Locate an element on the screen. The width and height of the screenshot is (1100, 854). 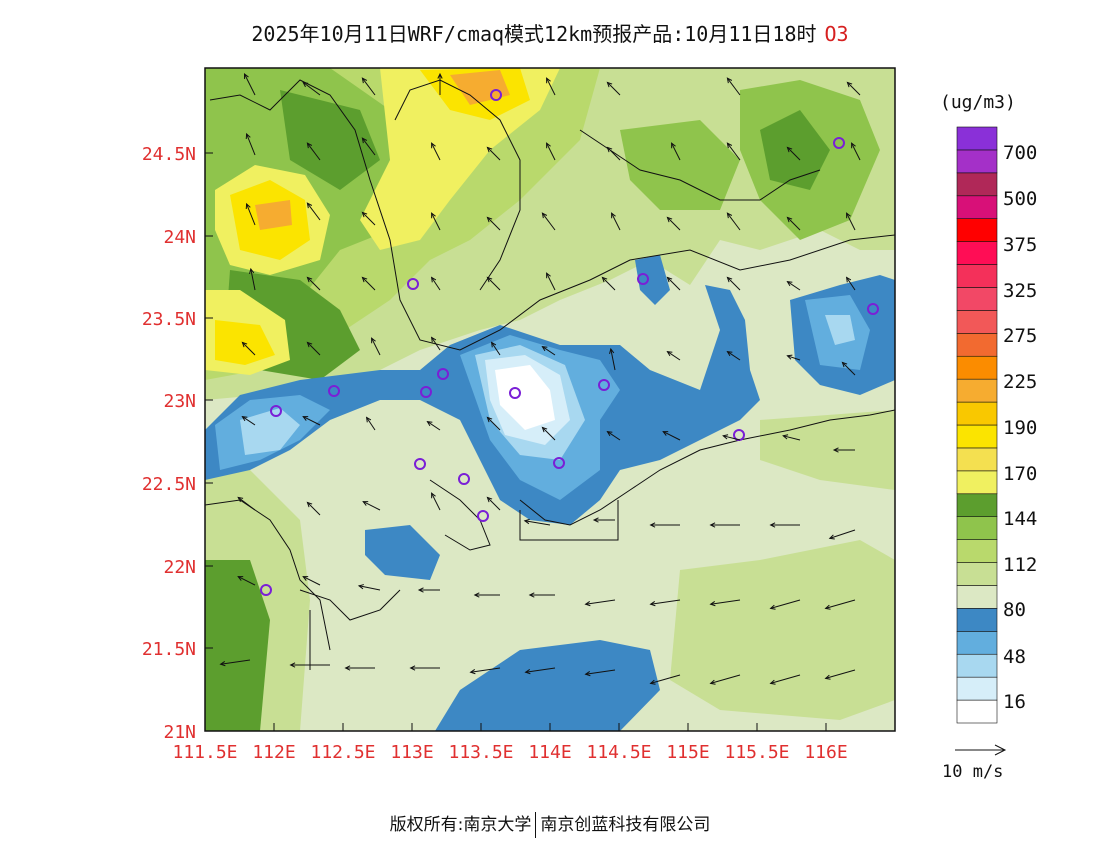
hk-boundary-box is located at coordinates (569, 520).